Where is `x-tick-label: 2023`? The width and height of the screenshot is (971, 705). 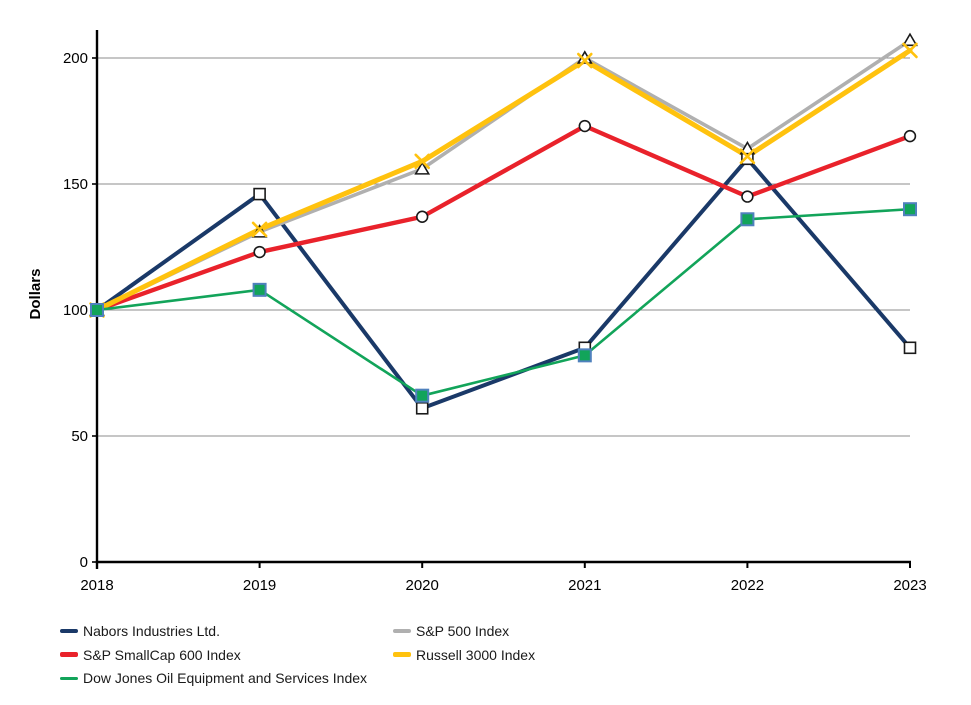
x-tick-label: 2023 is located at coordinates (909, 585).